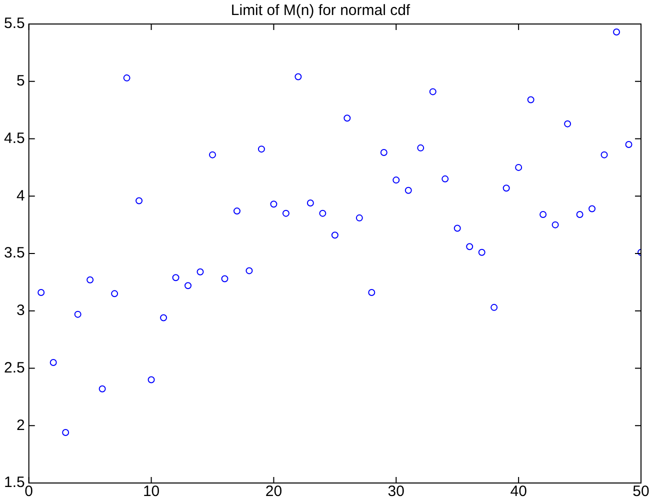 This screenshot has width=655, height=501. Describe the element at coordinates (320, 11) in the screenshot. I see `chart-title: Limit of M(n) for normal cdf` at that location.